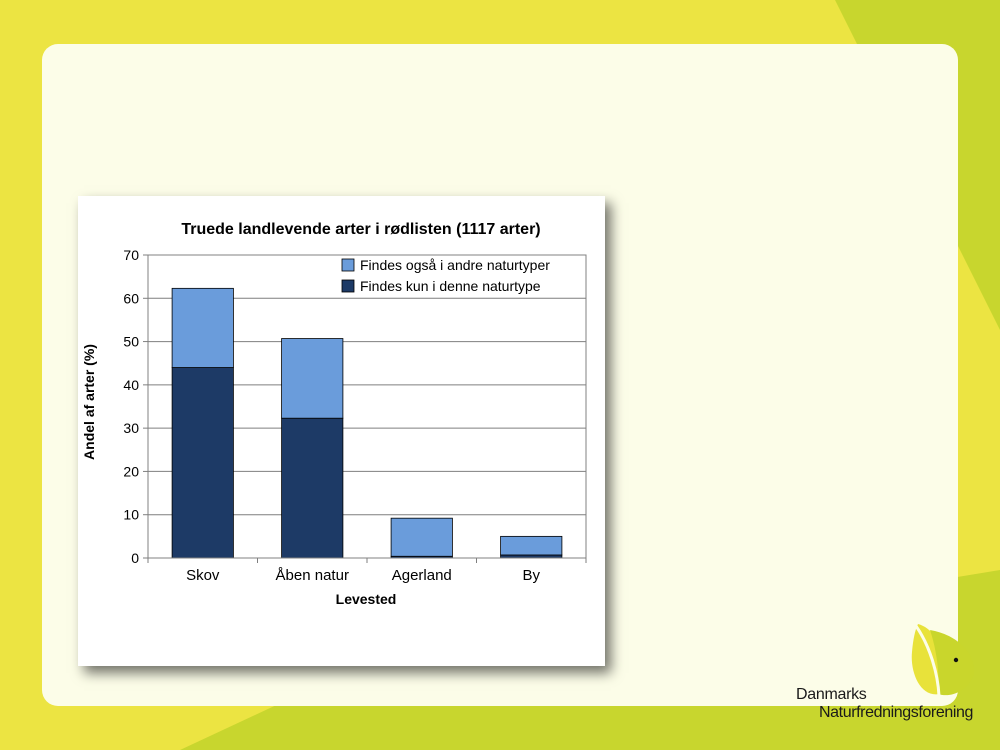 The image size is (1000, 750). Describe the element at coordinates (896, 712) in the screenshot. I see `logo-text-line2: Naturfredningsforening` at that location.